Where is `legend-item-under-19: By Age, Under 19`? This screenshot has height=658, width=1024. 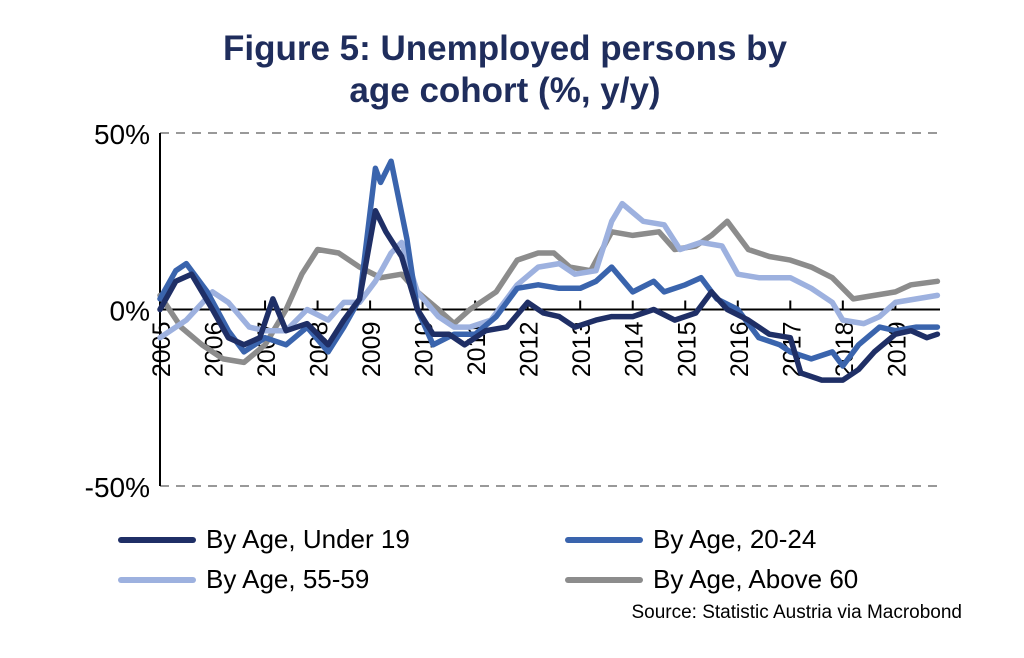 legend-item-under-19: By Age, Under 19 is located at coordinates (264, 539).